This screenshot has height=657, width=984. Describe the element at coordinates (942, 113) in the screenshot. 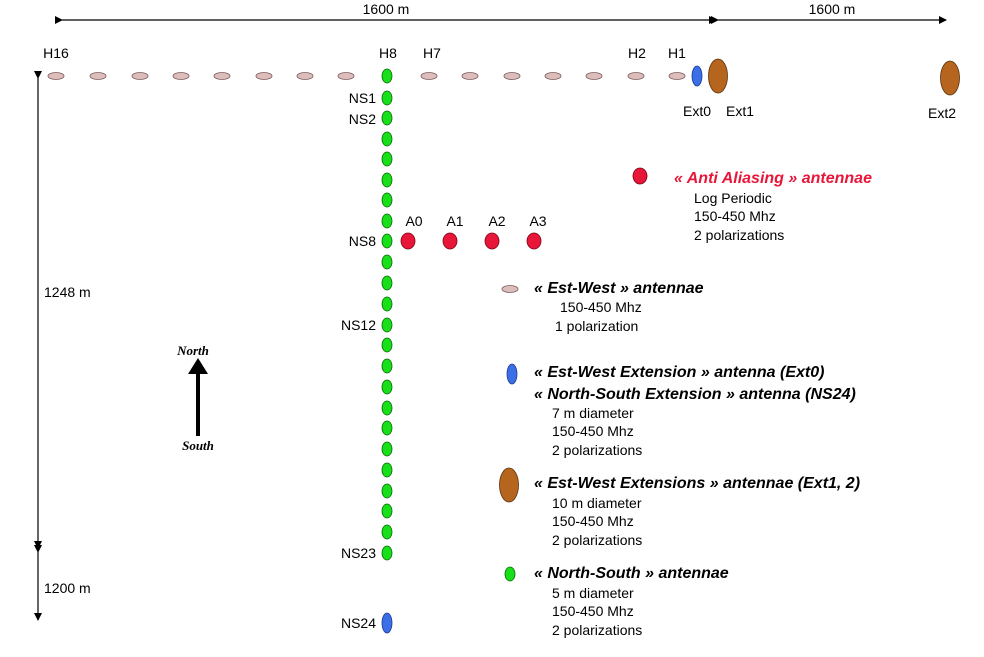

I see `ext-label-ext2: Ext2` at that location.